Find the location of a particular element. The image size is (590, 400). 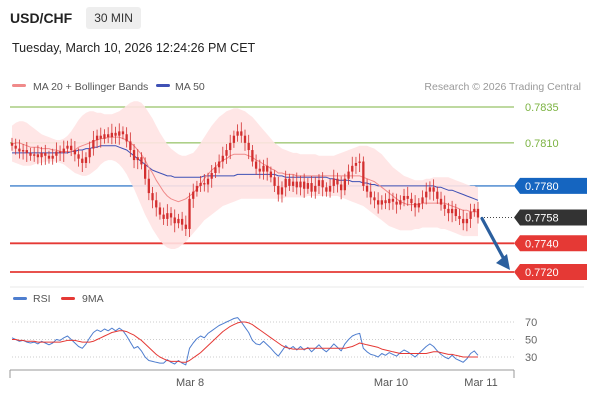

level-label-support-1: 0.7740 is located at coordinates (542, 244).